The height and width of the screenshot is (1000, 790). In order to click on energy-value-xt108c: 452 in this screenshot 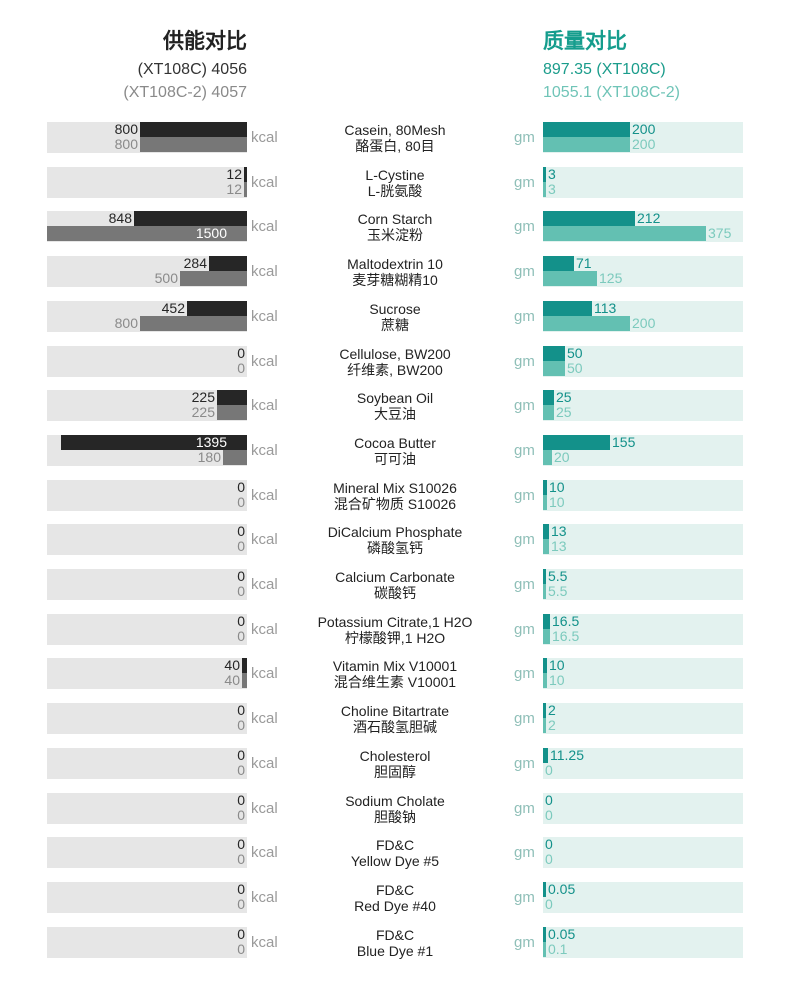, I will do `click(173, 307)`.